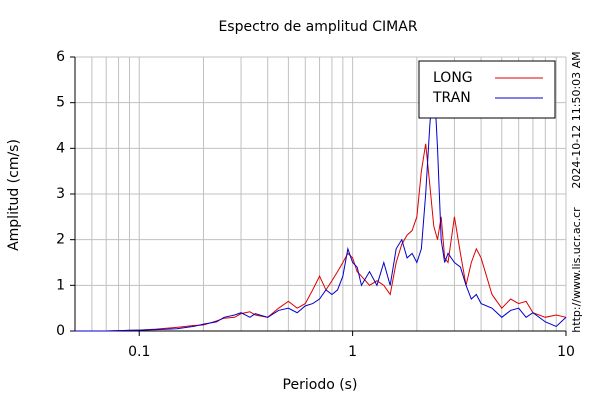 This screenshot has width=600, height=400. I want to click on x-tick-label: 10, so click(566, 352).